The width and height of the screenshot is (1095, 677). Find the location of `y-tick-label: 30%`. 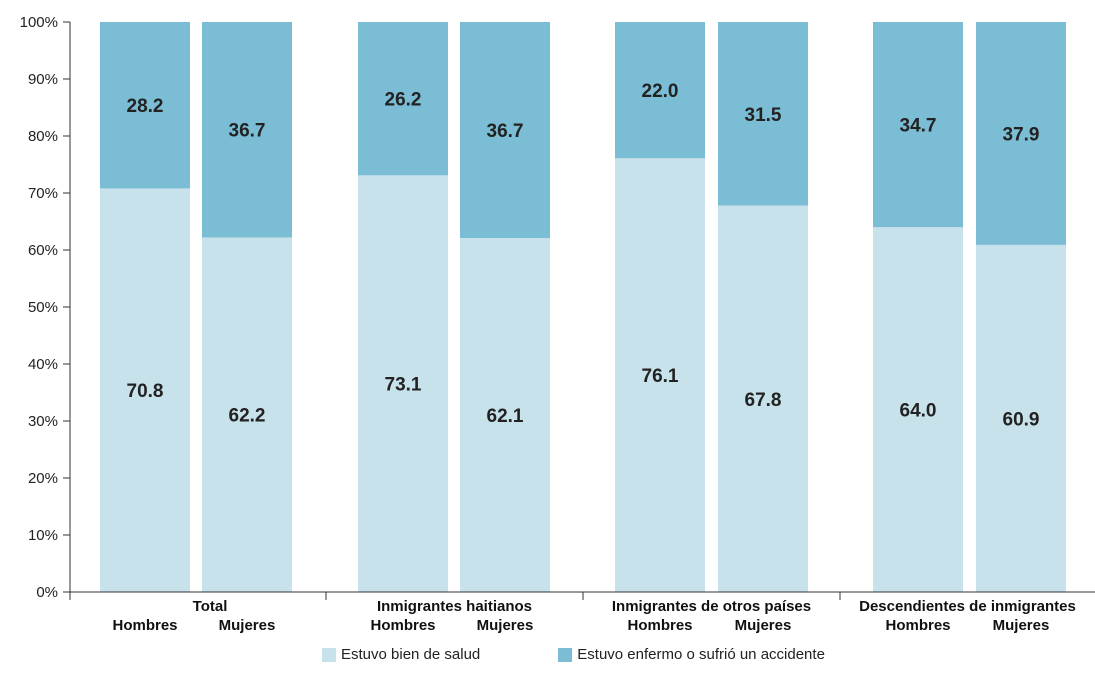

y-tick-label: 30% is located at coordinates (43, 421).